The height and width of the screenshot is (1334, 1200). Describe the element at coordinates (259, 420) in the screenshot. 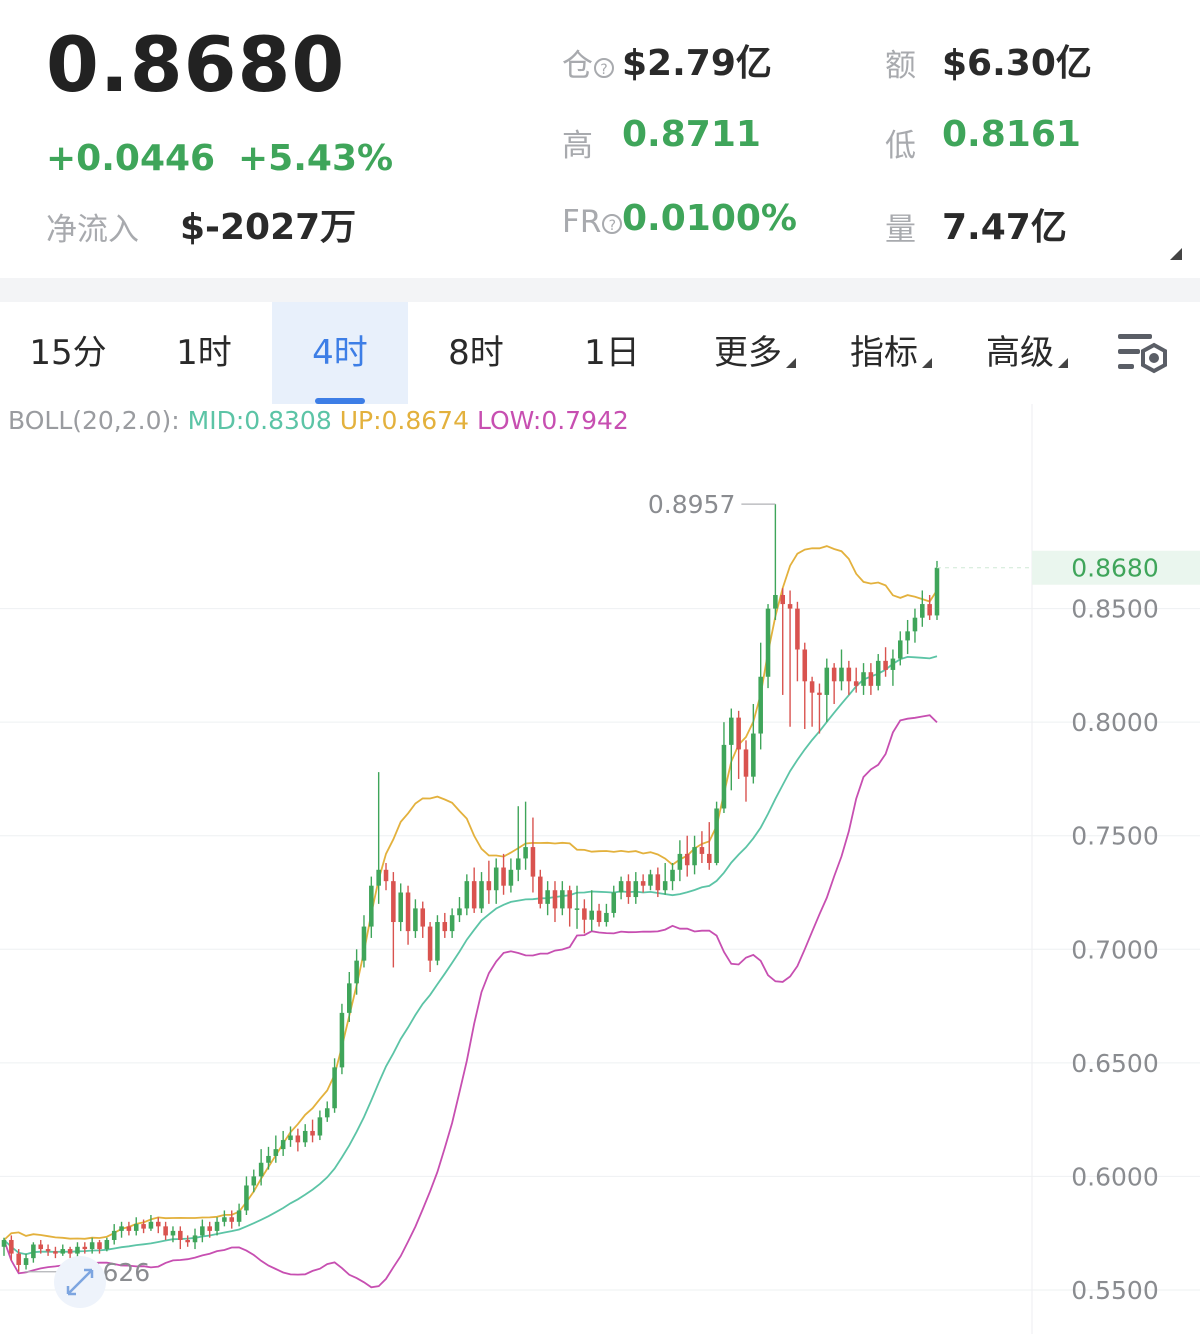

I see `boll-mid: MID:0.8308` at that location.